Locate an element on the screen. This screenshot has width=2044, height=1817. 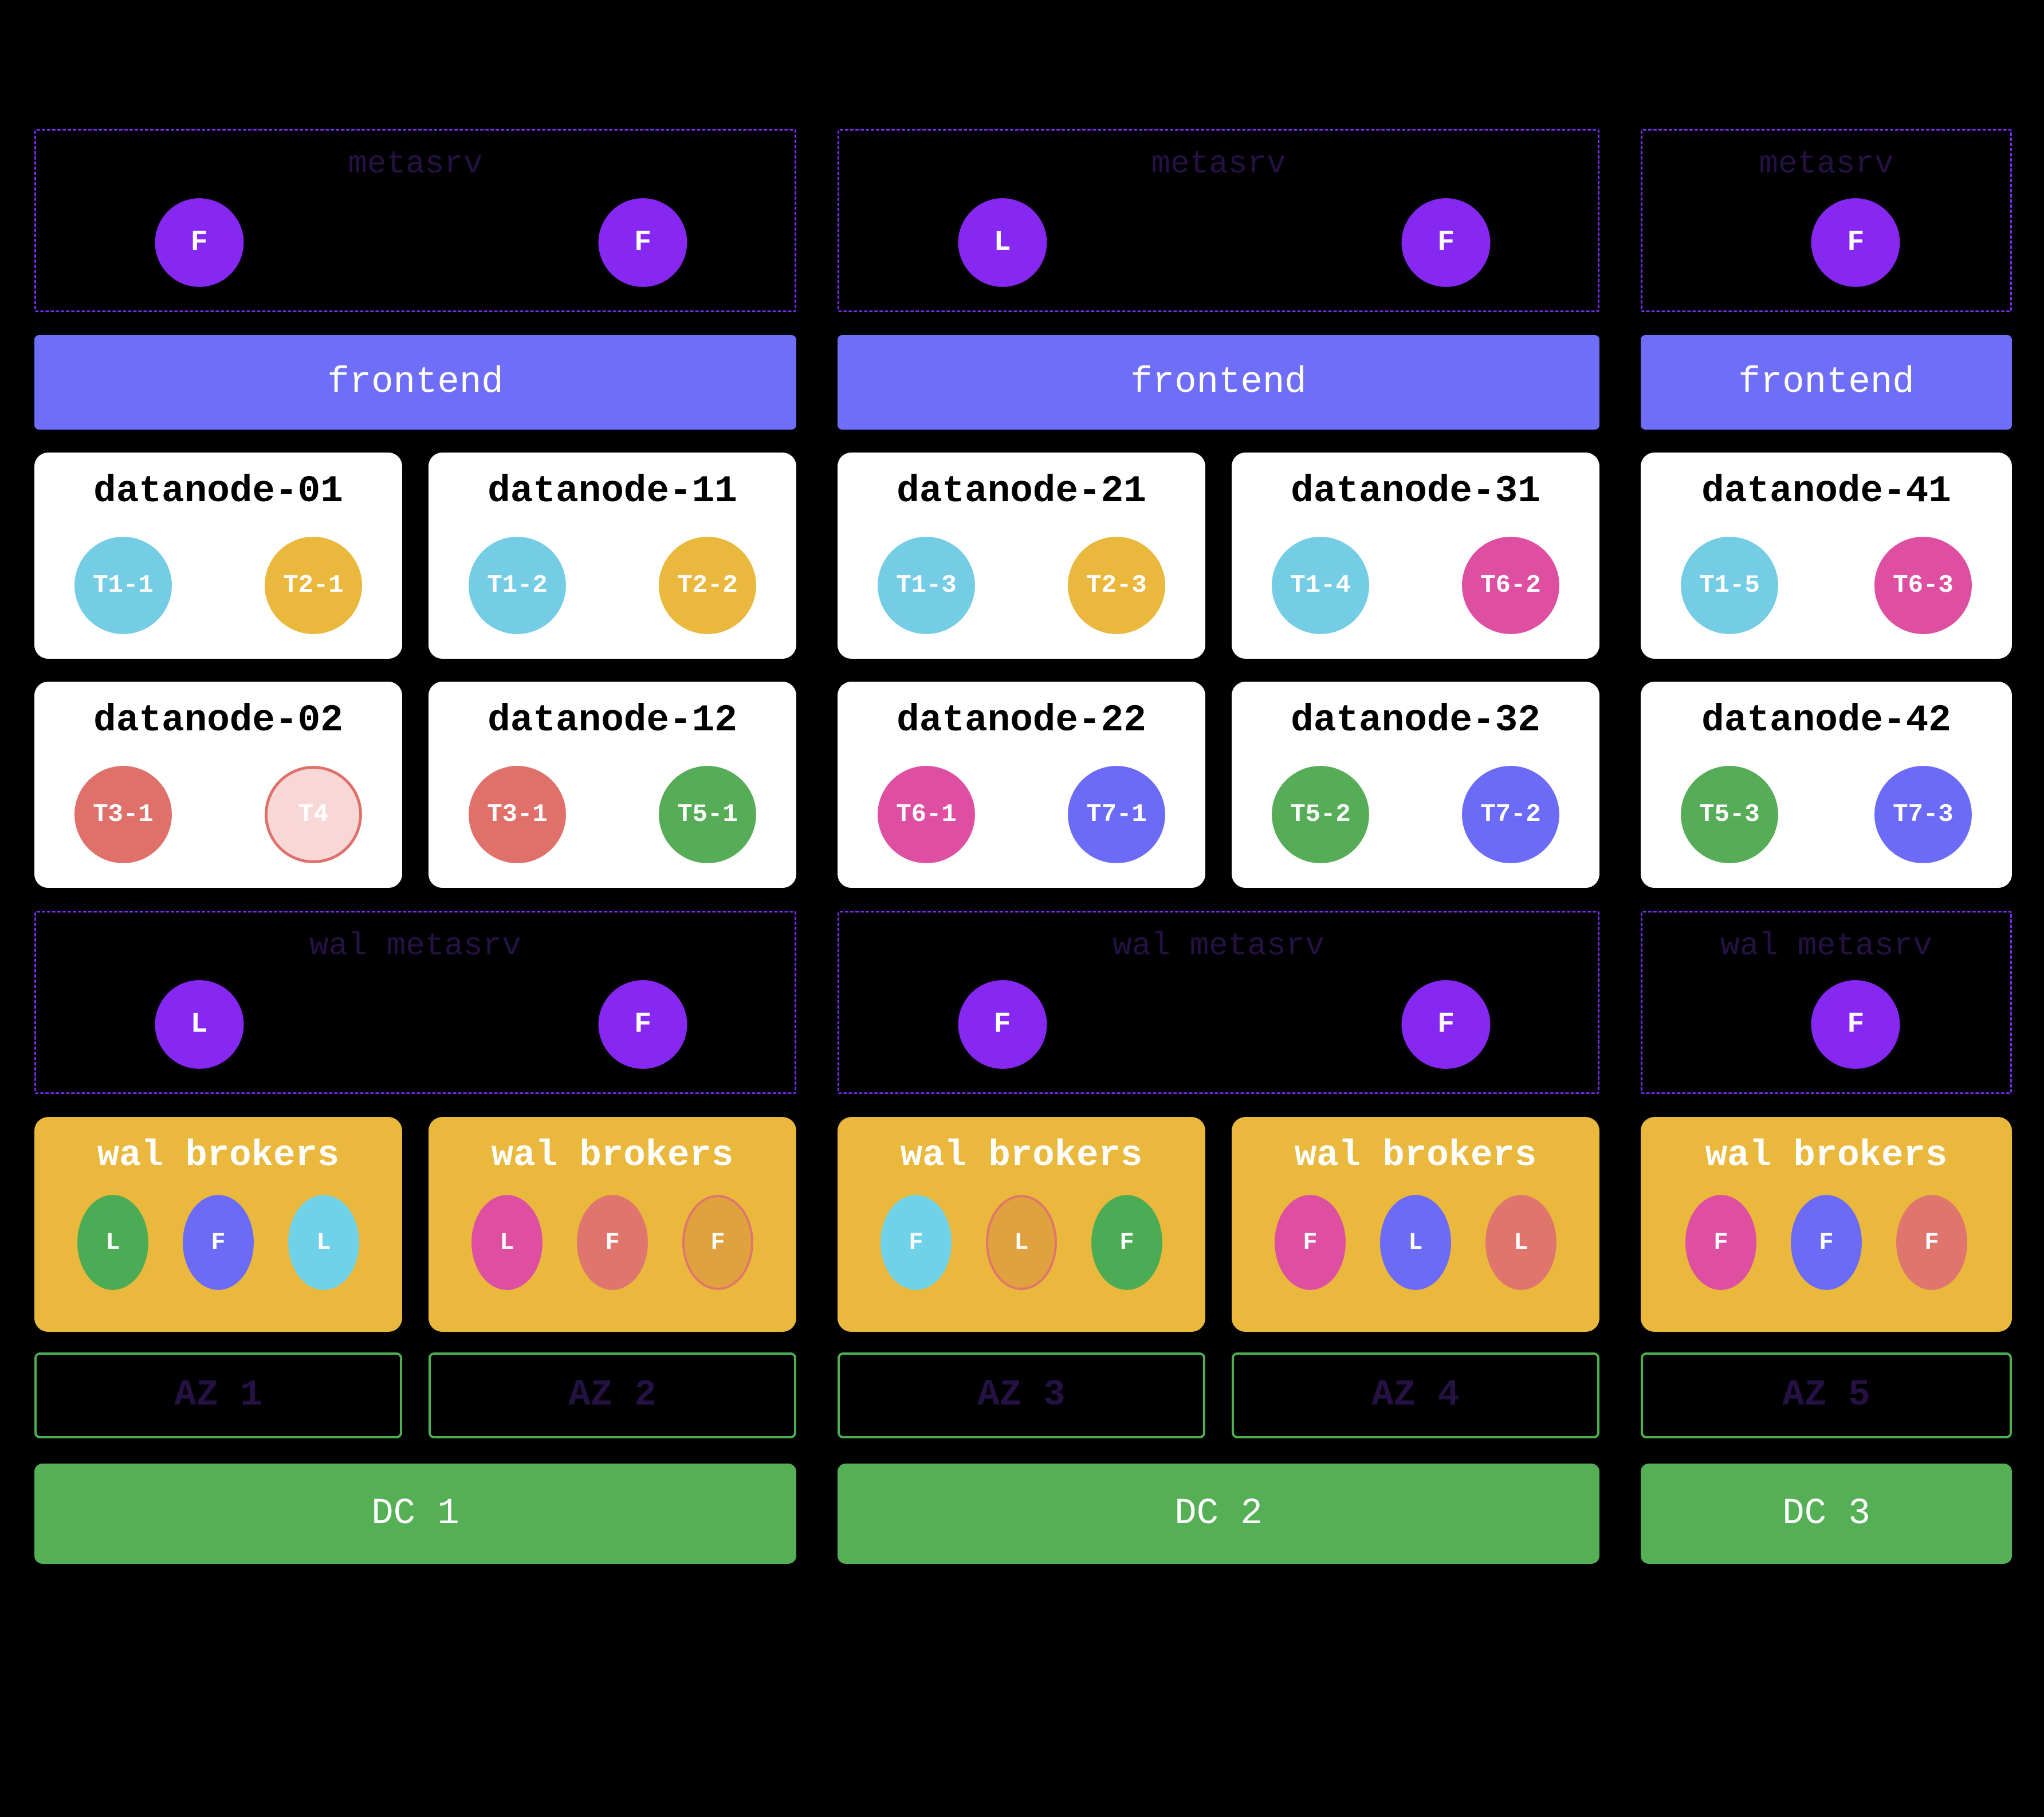
region-circle: T1-5 is located at coordinates (1729, 585).